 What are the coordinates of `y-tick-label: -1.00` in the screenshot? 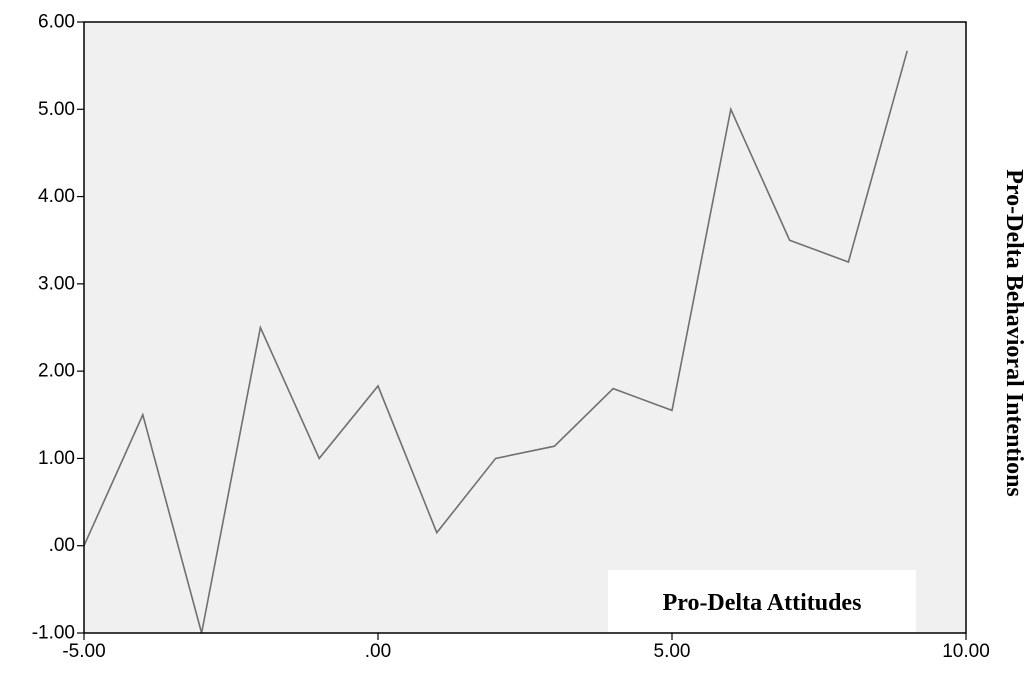 It's located at (53, 633).